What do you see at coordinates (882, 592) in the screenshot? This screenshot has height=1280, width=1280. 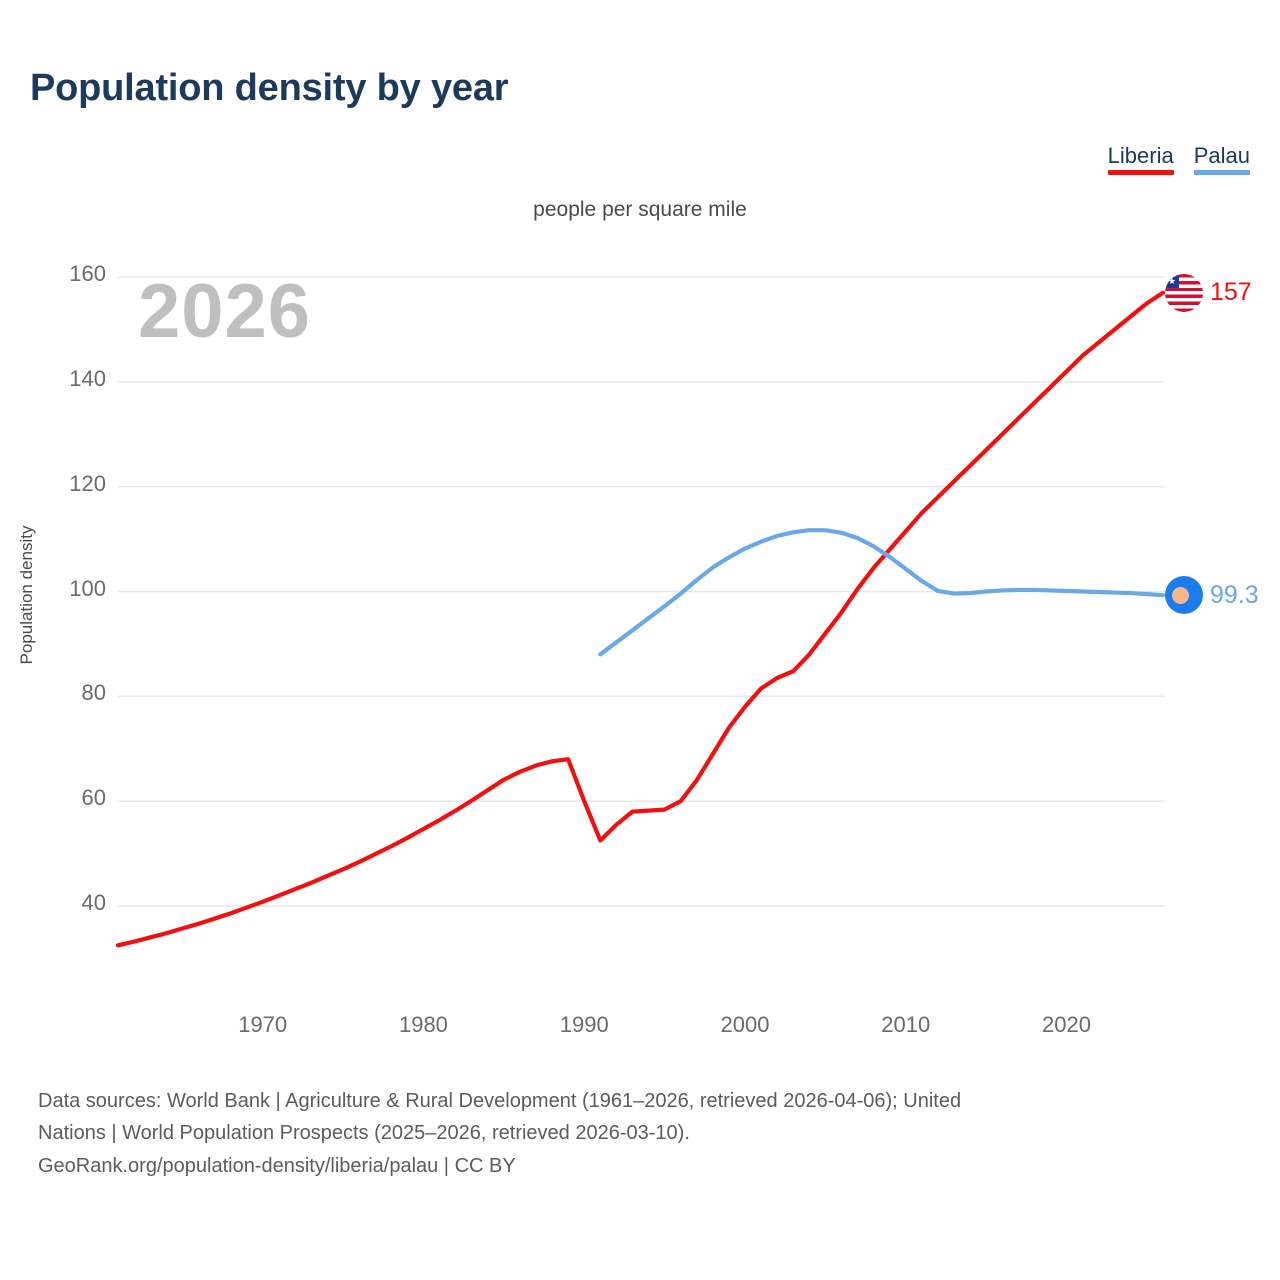 I see `series-line-palau` at bounding box center [882, 592].